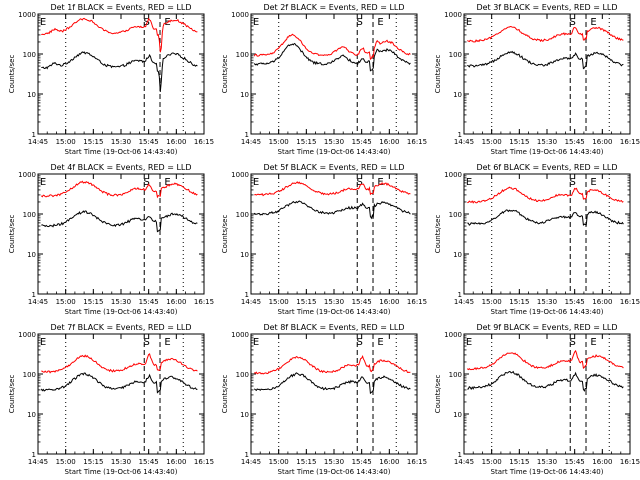  I want to click on panel-title: Det 8f BLACK = Events, RED = LLD, so click(333, 327).